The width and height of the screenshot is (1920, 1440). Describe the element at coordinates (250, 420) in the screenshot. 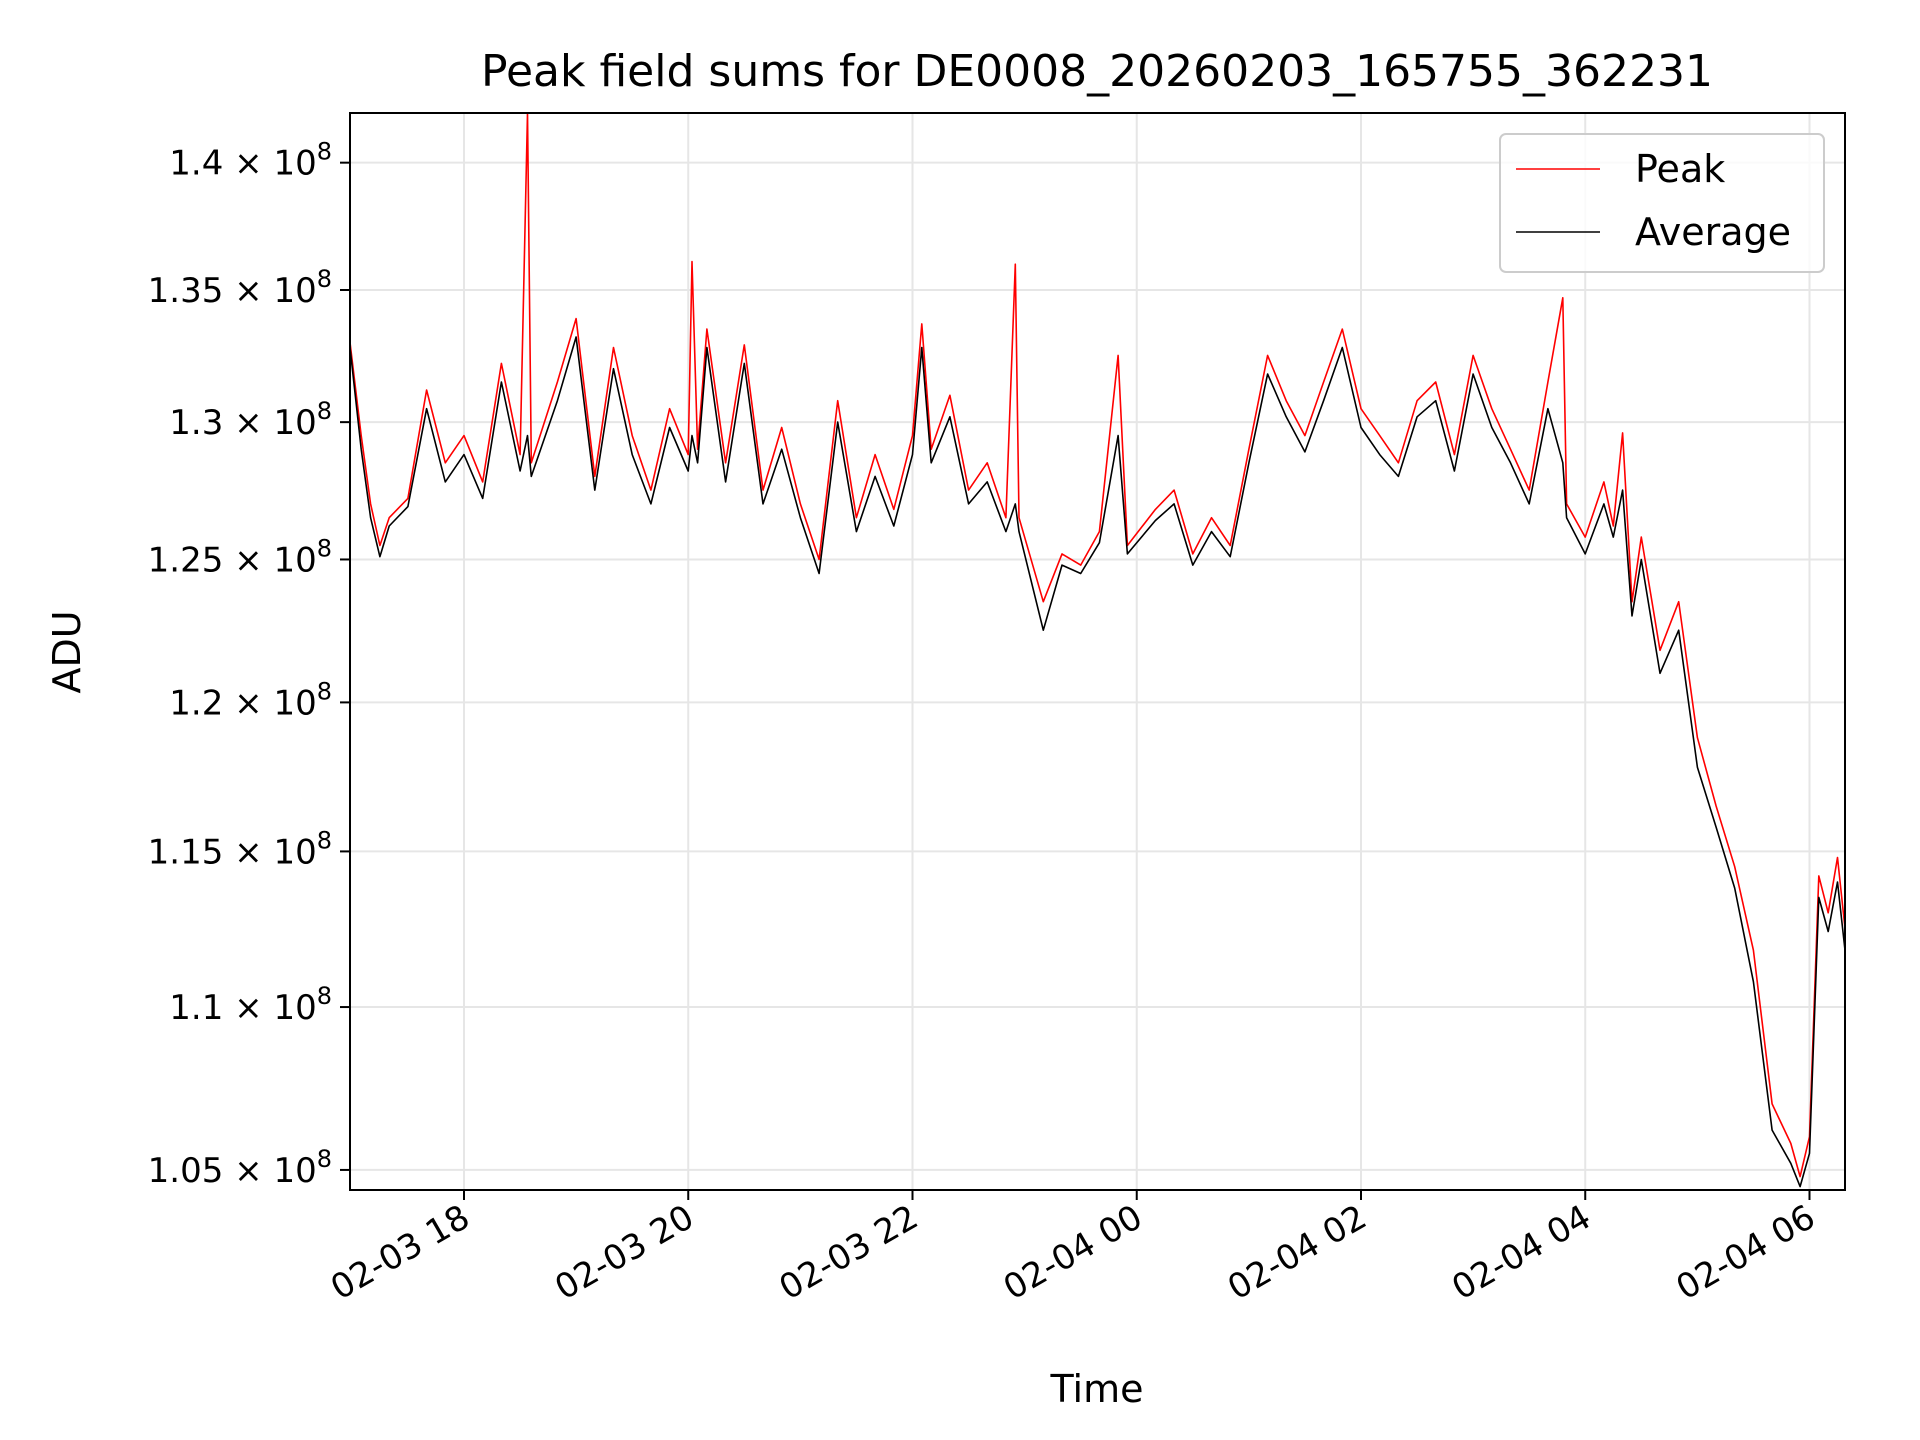

I see `y-tick-label: 1.3 × 108` at that location.